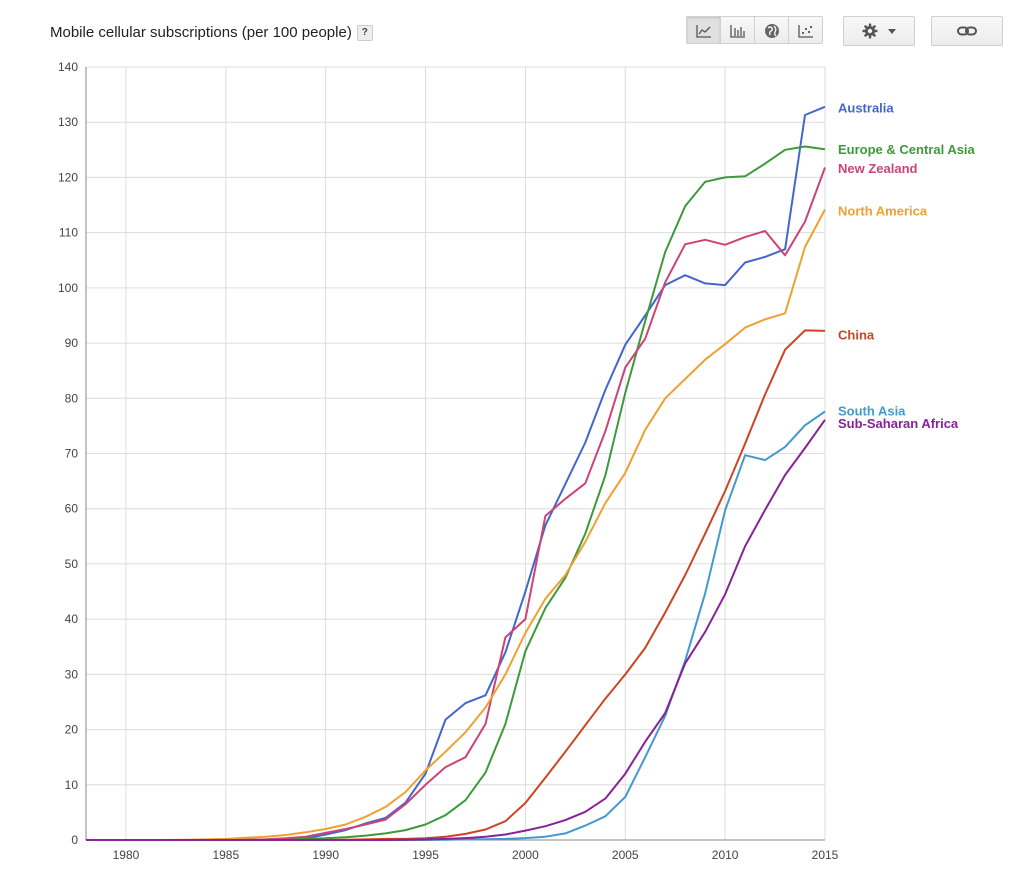  I want to click on gear-icon, so click(870, 31).